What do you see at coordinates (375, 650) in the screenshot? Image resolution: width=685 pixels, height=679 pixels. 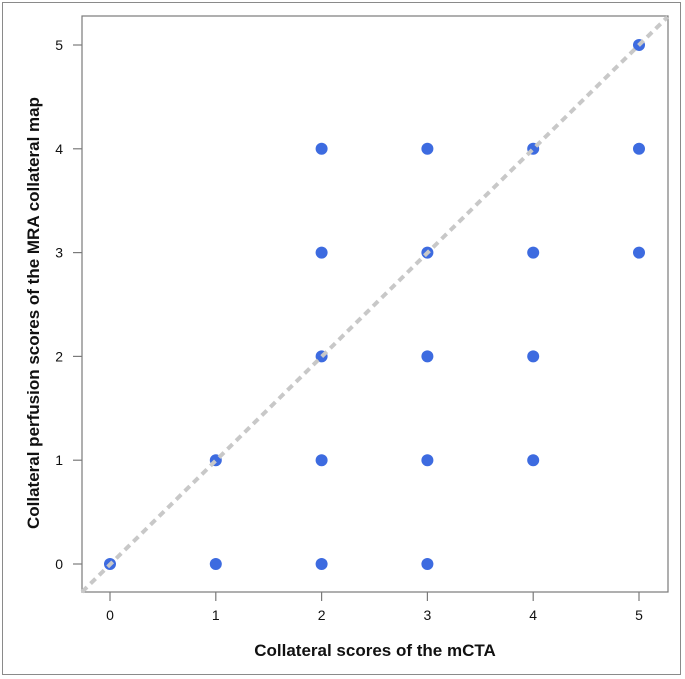 I see `x-axis-title: Collateral scores of the mCTA` at bounding box center [375, 650].